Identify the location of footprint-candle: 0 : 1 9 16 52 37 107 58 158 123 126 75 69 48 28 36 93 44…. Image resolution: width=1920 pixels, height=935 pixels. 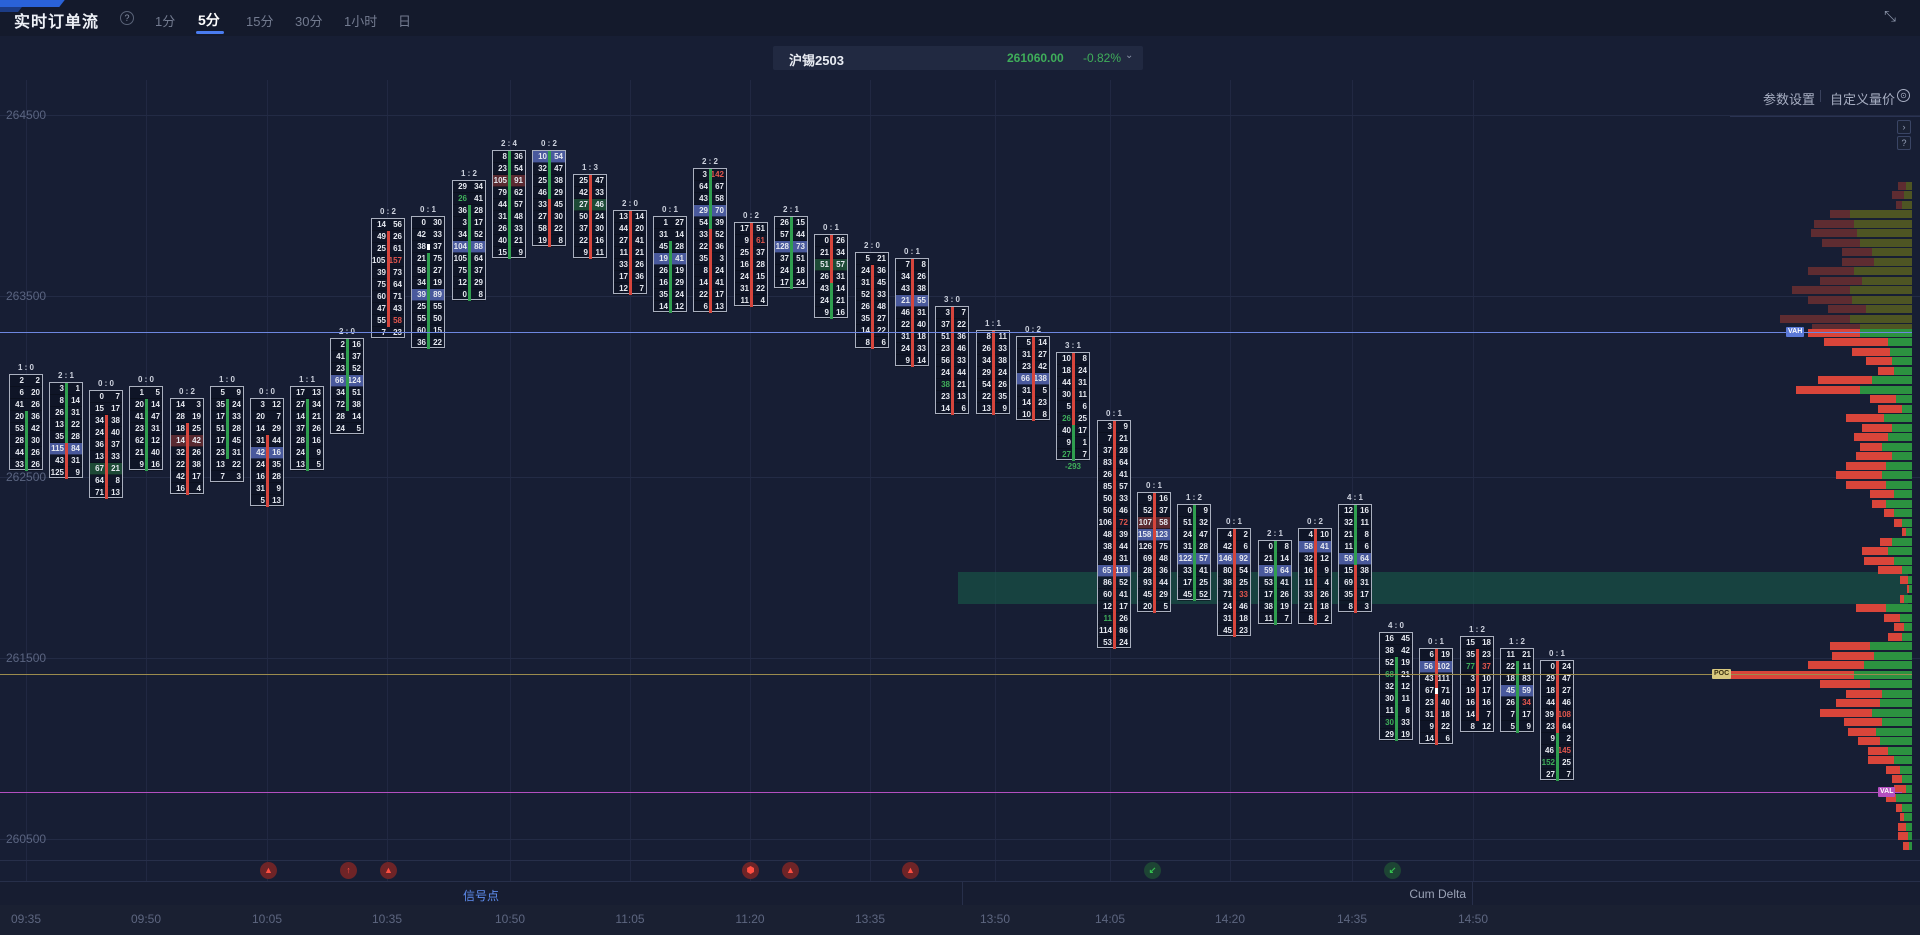
(1154, 547).